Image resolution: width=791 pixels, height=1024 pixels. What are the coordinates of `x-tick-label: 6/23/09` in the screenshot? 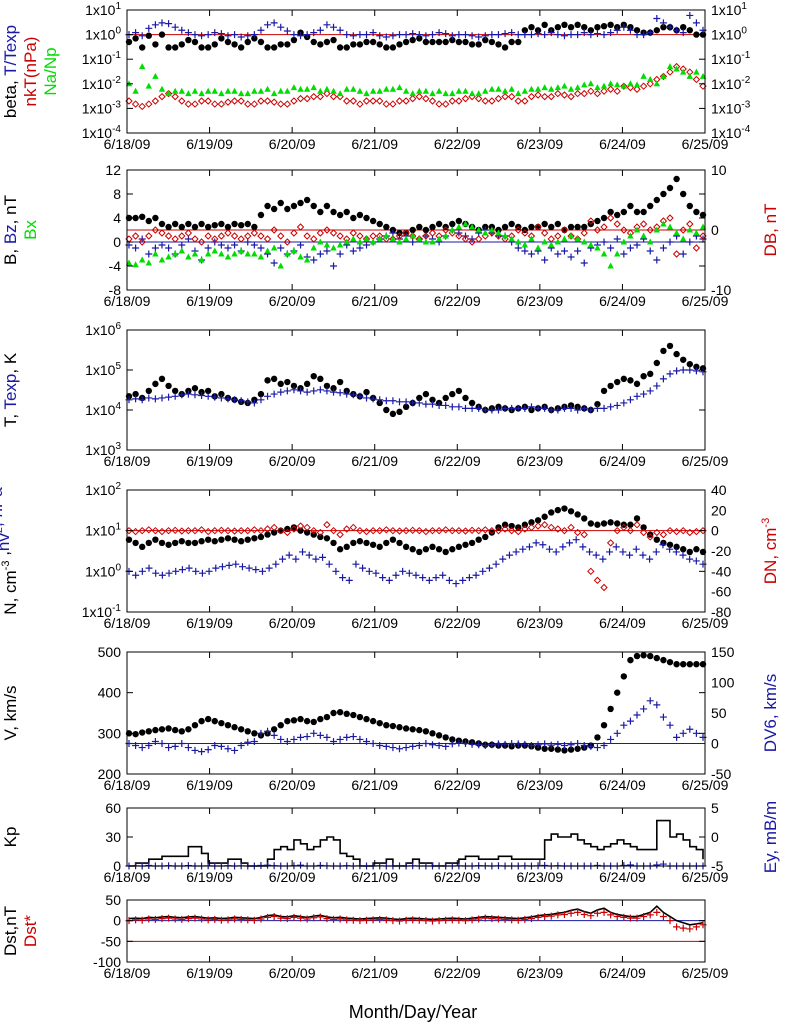 It's located at (539, 144).